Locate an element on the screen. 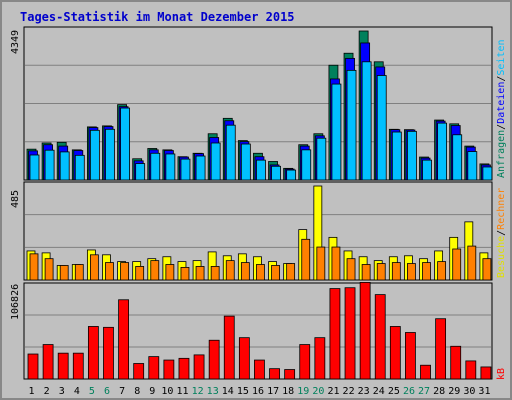 This screenshot has width=512, height=400. x-tick-label: 11 is located at coordinates (182, 391).